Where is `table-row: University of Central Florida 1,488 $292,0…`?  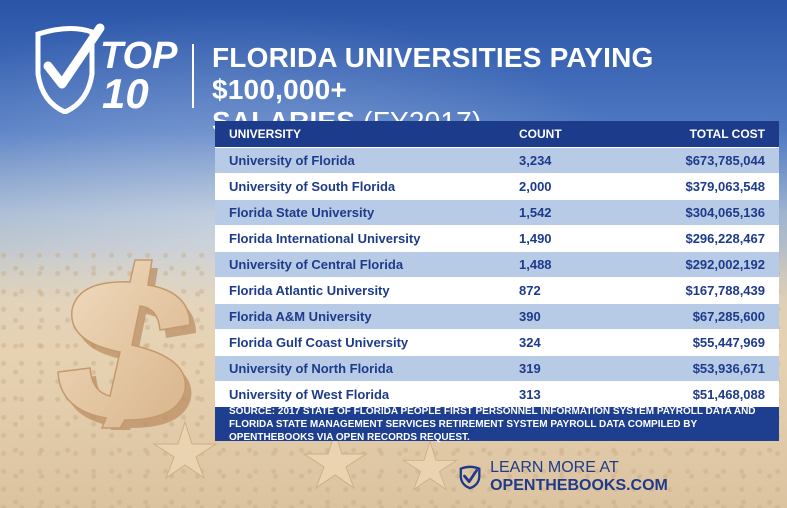 table-row: University of Central Florida 1,488 $292,0… is located at coordinates (497, 264).